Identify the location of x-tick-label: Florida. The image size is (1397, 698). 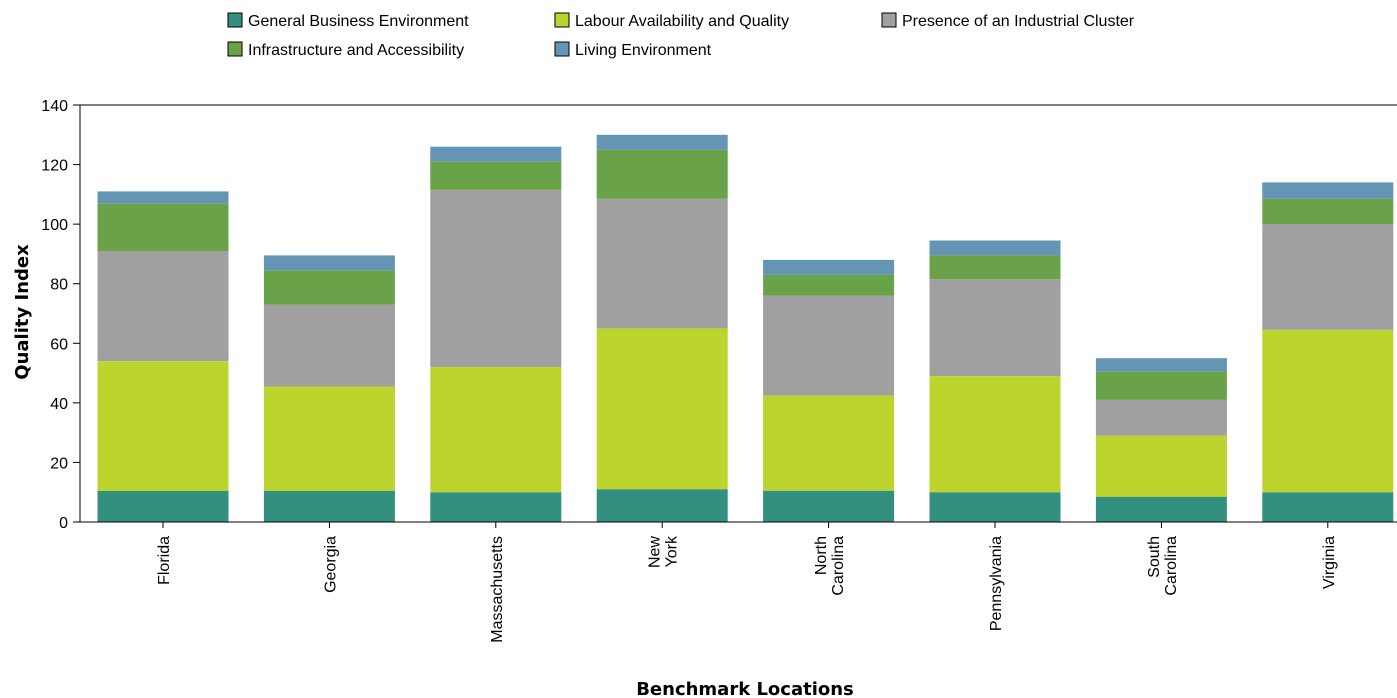
(164, 560).